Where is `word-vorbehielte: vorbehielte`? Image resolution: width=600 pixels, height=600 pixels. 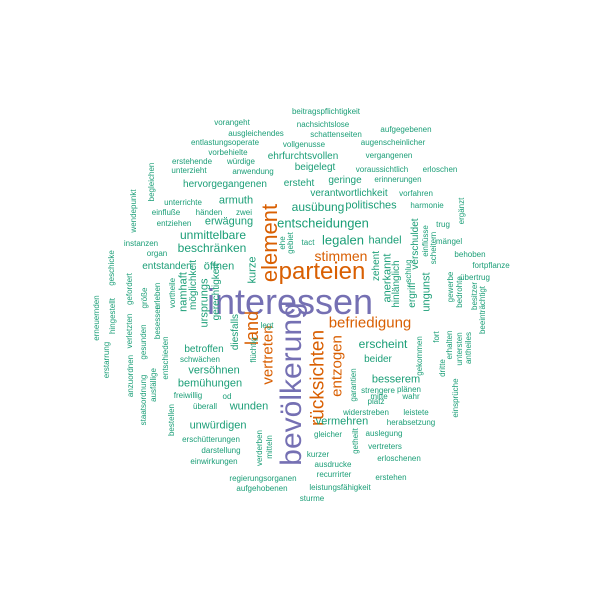 word-vorbehielte: vorbehielte is located at coordinates (228, 152).